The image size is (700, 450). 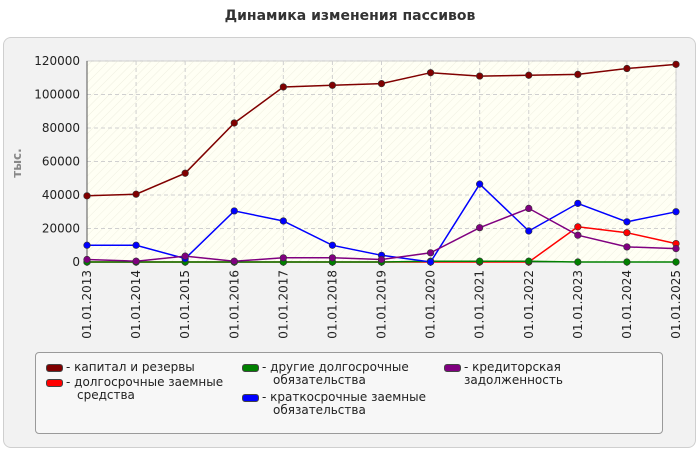 I want to click on y-tick-label: 100000, so click(x=57, y=95).